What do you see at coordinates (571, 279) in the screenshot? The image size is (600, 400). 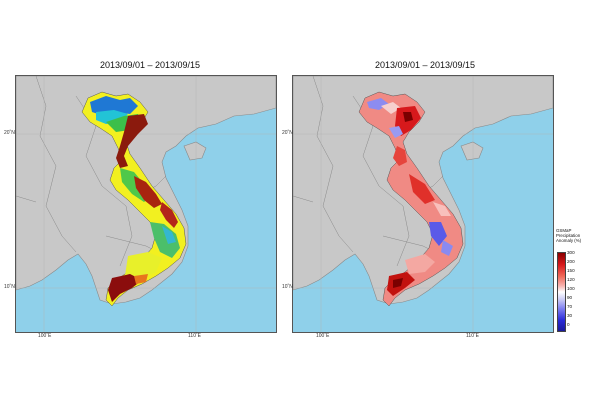 I see `legend-tick-120: 120` at bounding box center [571, 279].